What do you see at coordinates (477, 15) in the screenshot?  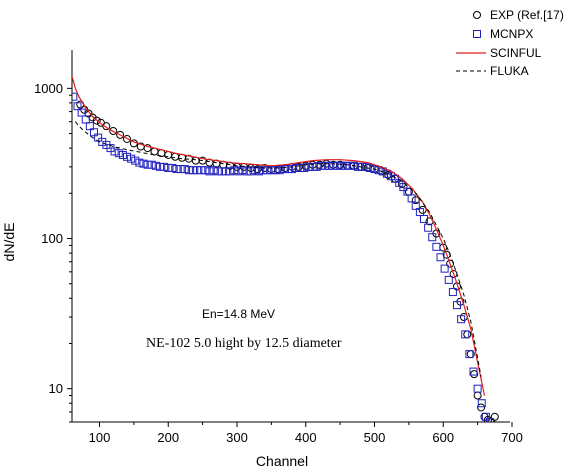 I see `legend-marker-exp` at bounding box center [477, 15].